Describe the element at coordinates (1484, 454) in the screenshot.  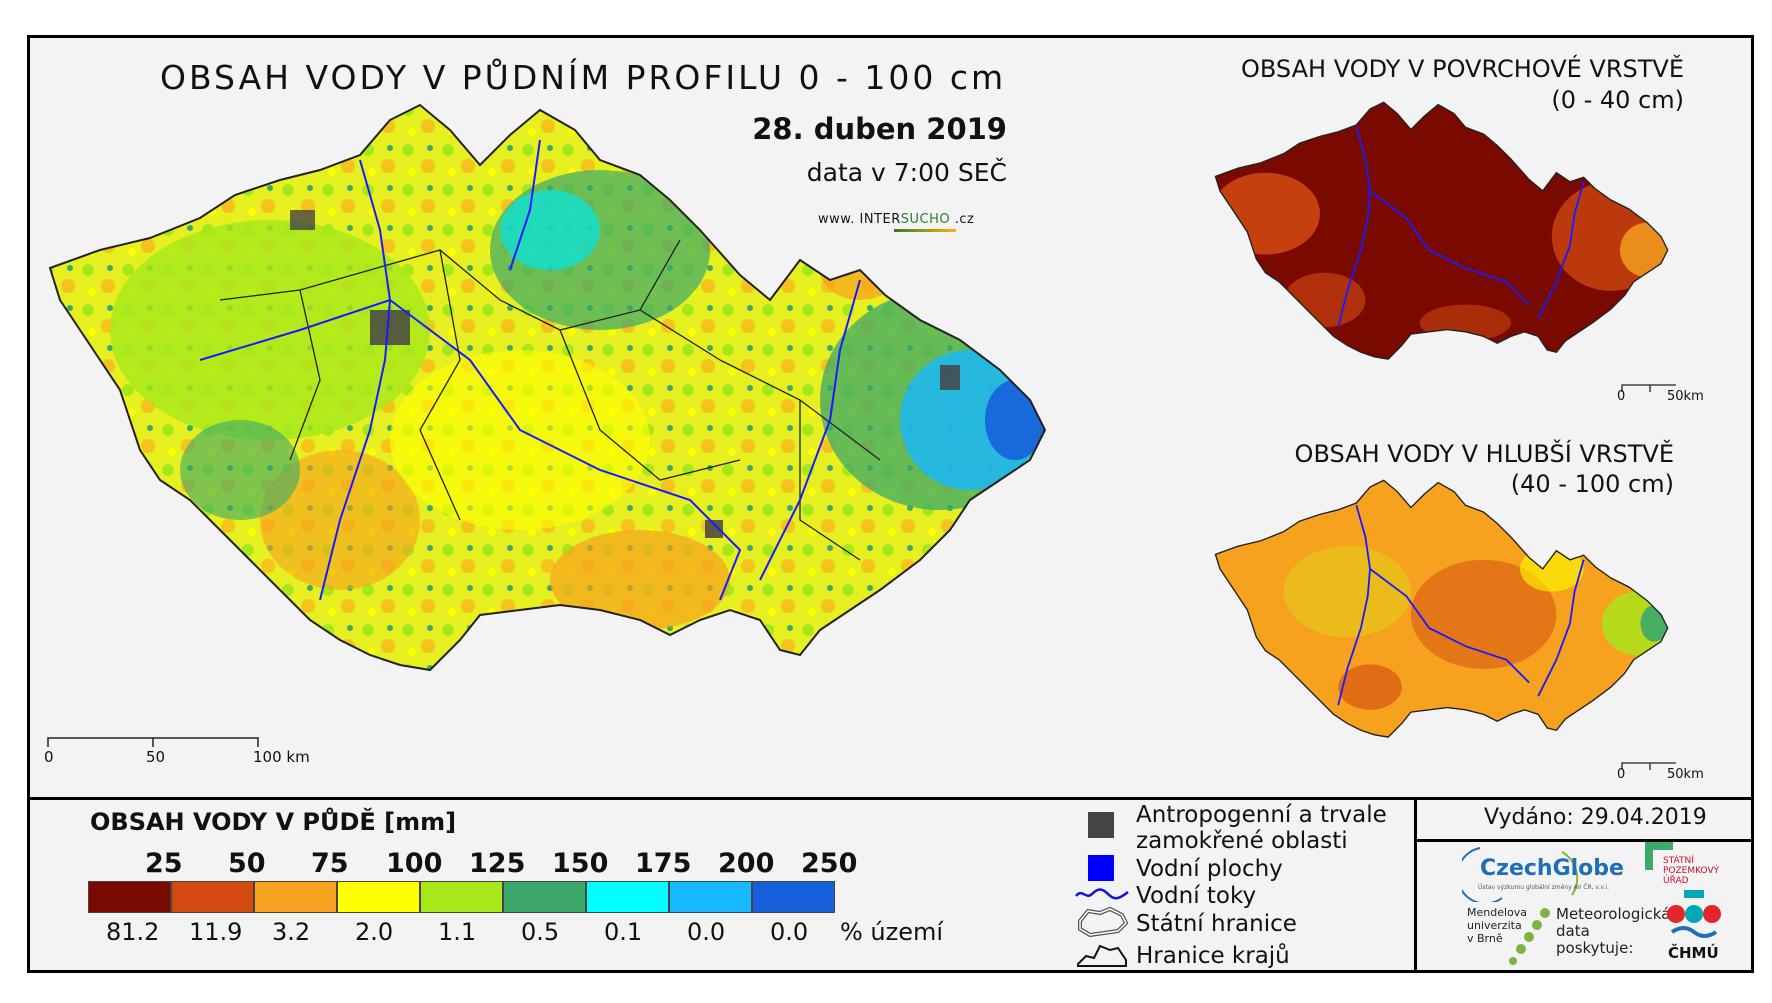
I see `inset-bottom-title: OBSAH VODY V HLUBŠÍ VRSTVĚ` at that location.